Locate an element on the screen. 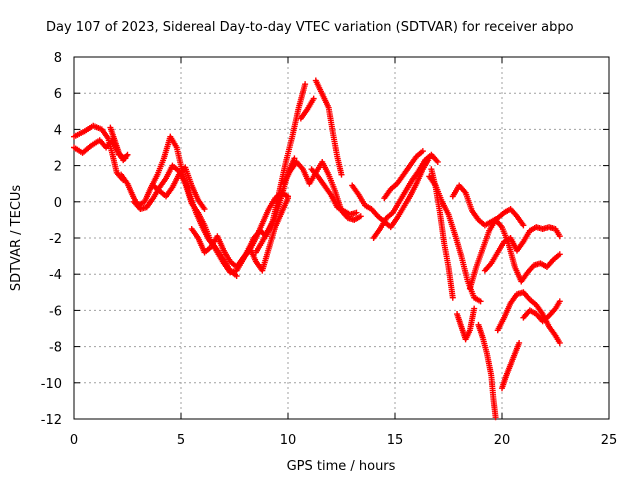 This screenshot has height=480, width=640. y-tick-label: -10 is located at coordinates (51, 384).